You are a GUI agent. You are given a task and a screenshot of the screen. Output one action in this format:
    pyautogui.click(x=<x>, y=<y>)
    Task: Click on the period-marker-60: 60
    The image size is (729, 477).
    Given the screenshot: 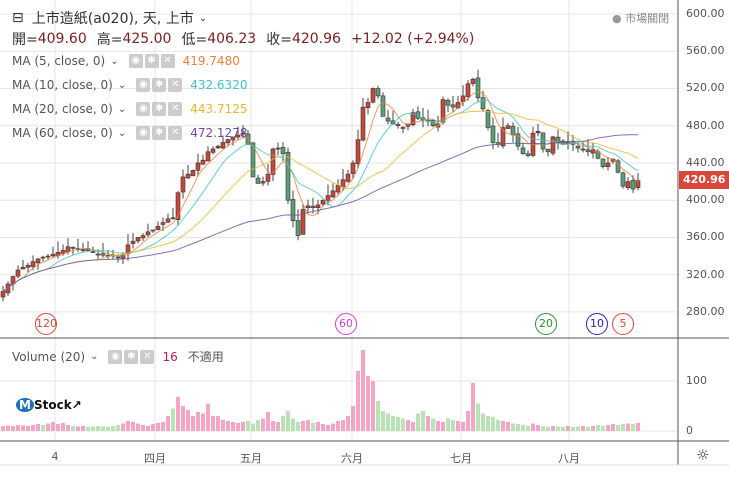 What is the action you would take?
    pyautogui.click(x=346, y=324)
    